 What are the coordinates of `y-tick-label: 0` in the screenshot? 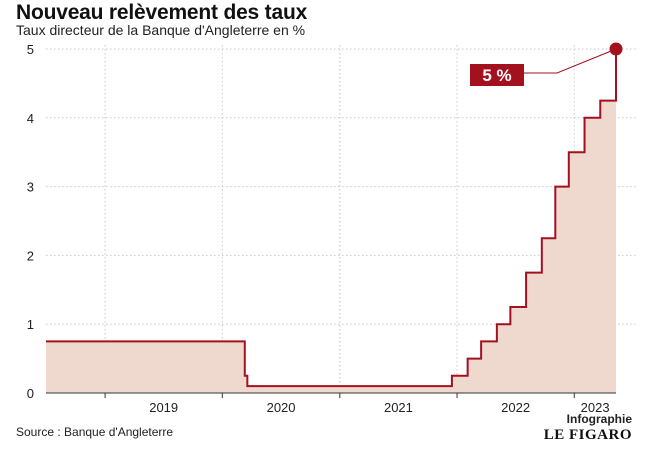 It's located at (30, 393).